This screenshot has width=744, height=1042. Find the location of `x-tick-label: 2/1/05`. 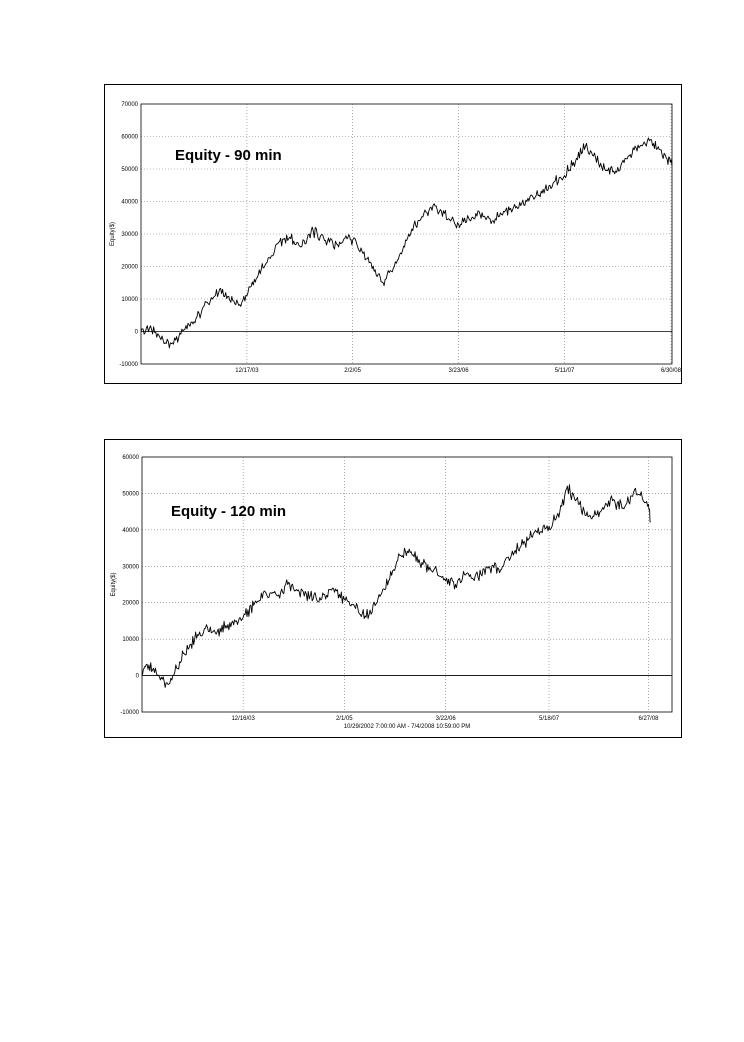

x-tick-label: 2/1/05 is located at coordinates (344, 719).